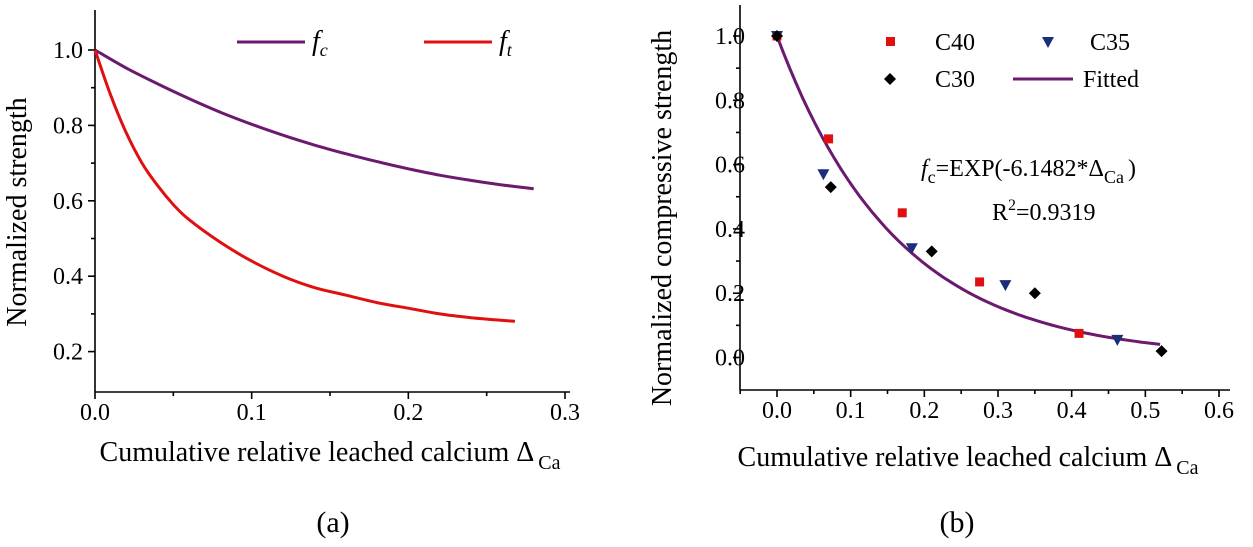 This screenshot has width=1253, height=547. What do you see at coordinates (252, 413) in the screenshot?
I see `panel-a-x-tick-label: 0.1` at bounding box center [252, 413].